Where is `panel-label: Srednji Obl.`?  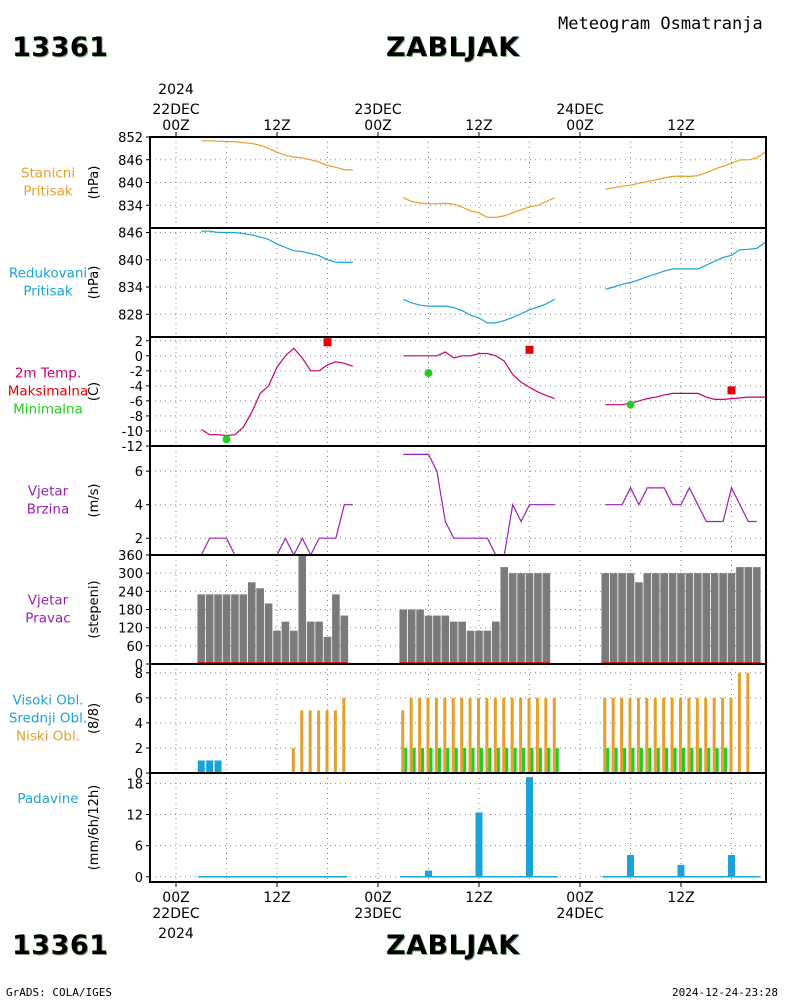
panel-label: Srednji Obl. is located at coordinates (48, 719).